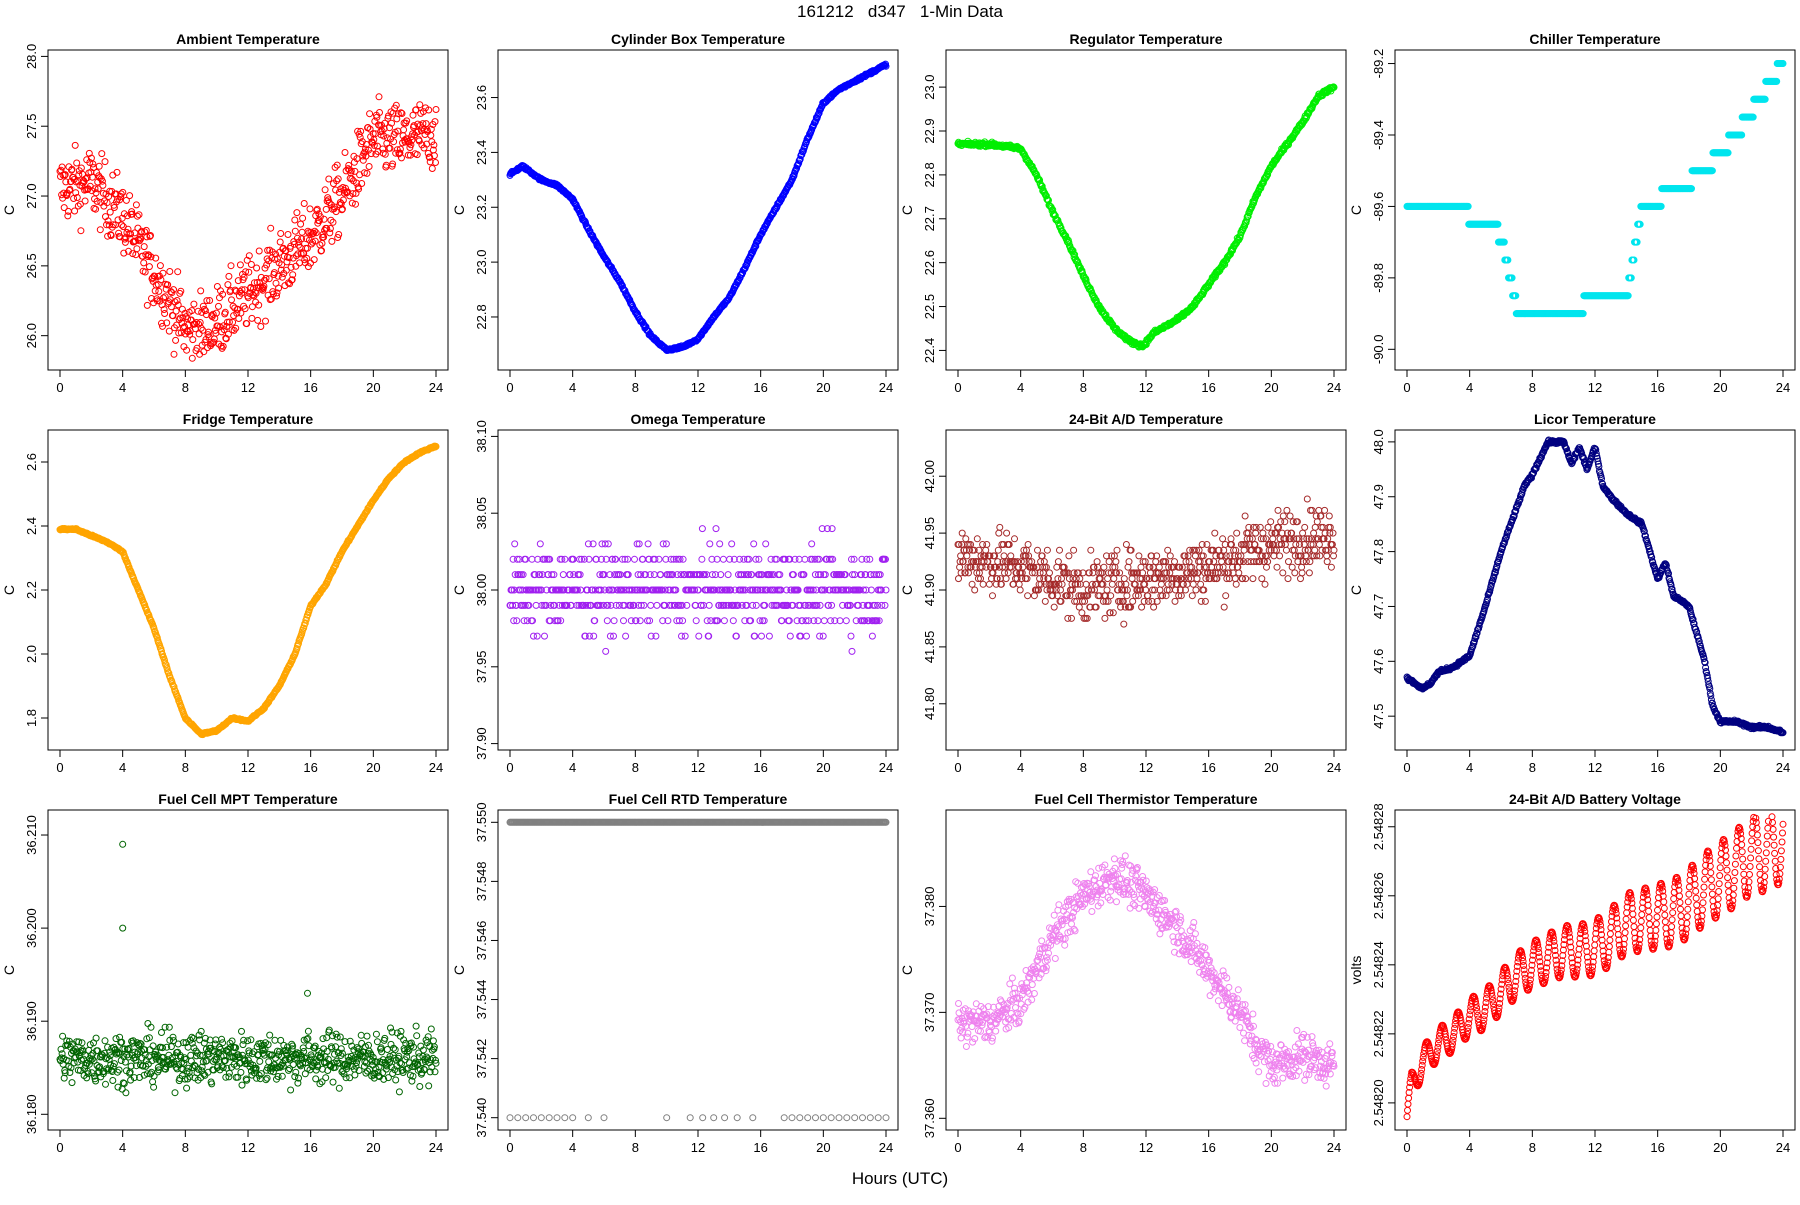 The height and width of the screenshot is (1205, 1800). What do you see at coordinates (1594, 39) in the screenshot?
I see `chart-title: Chiller Temperature` at bounding box center [1594, 39].